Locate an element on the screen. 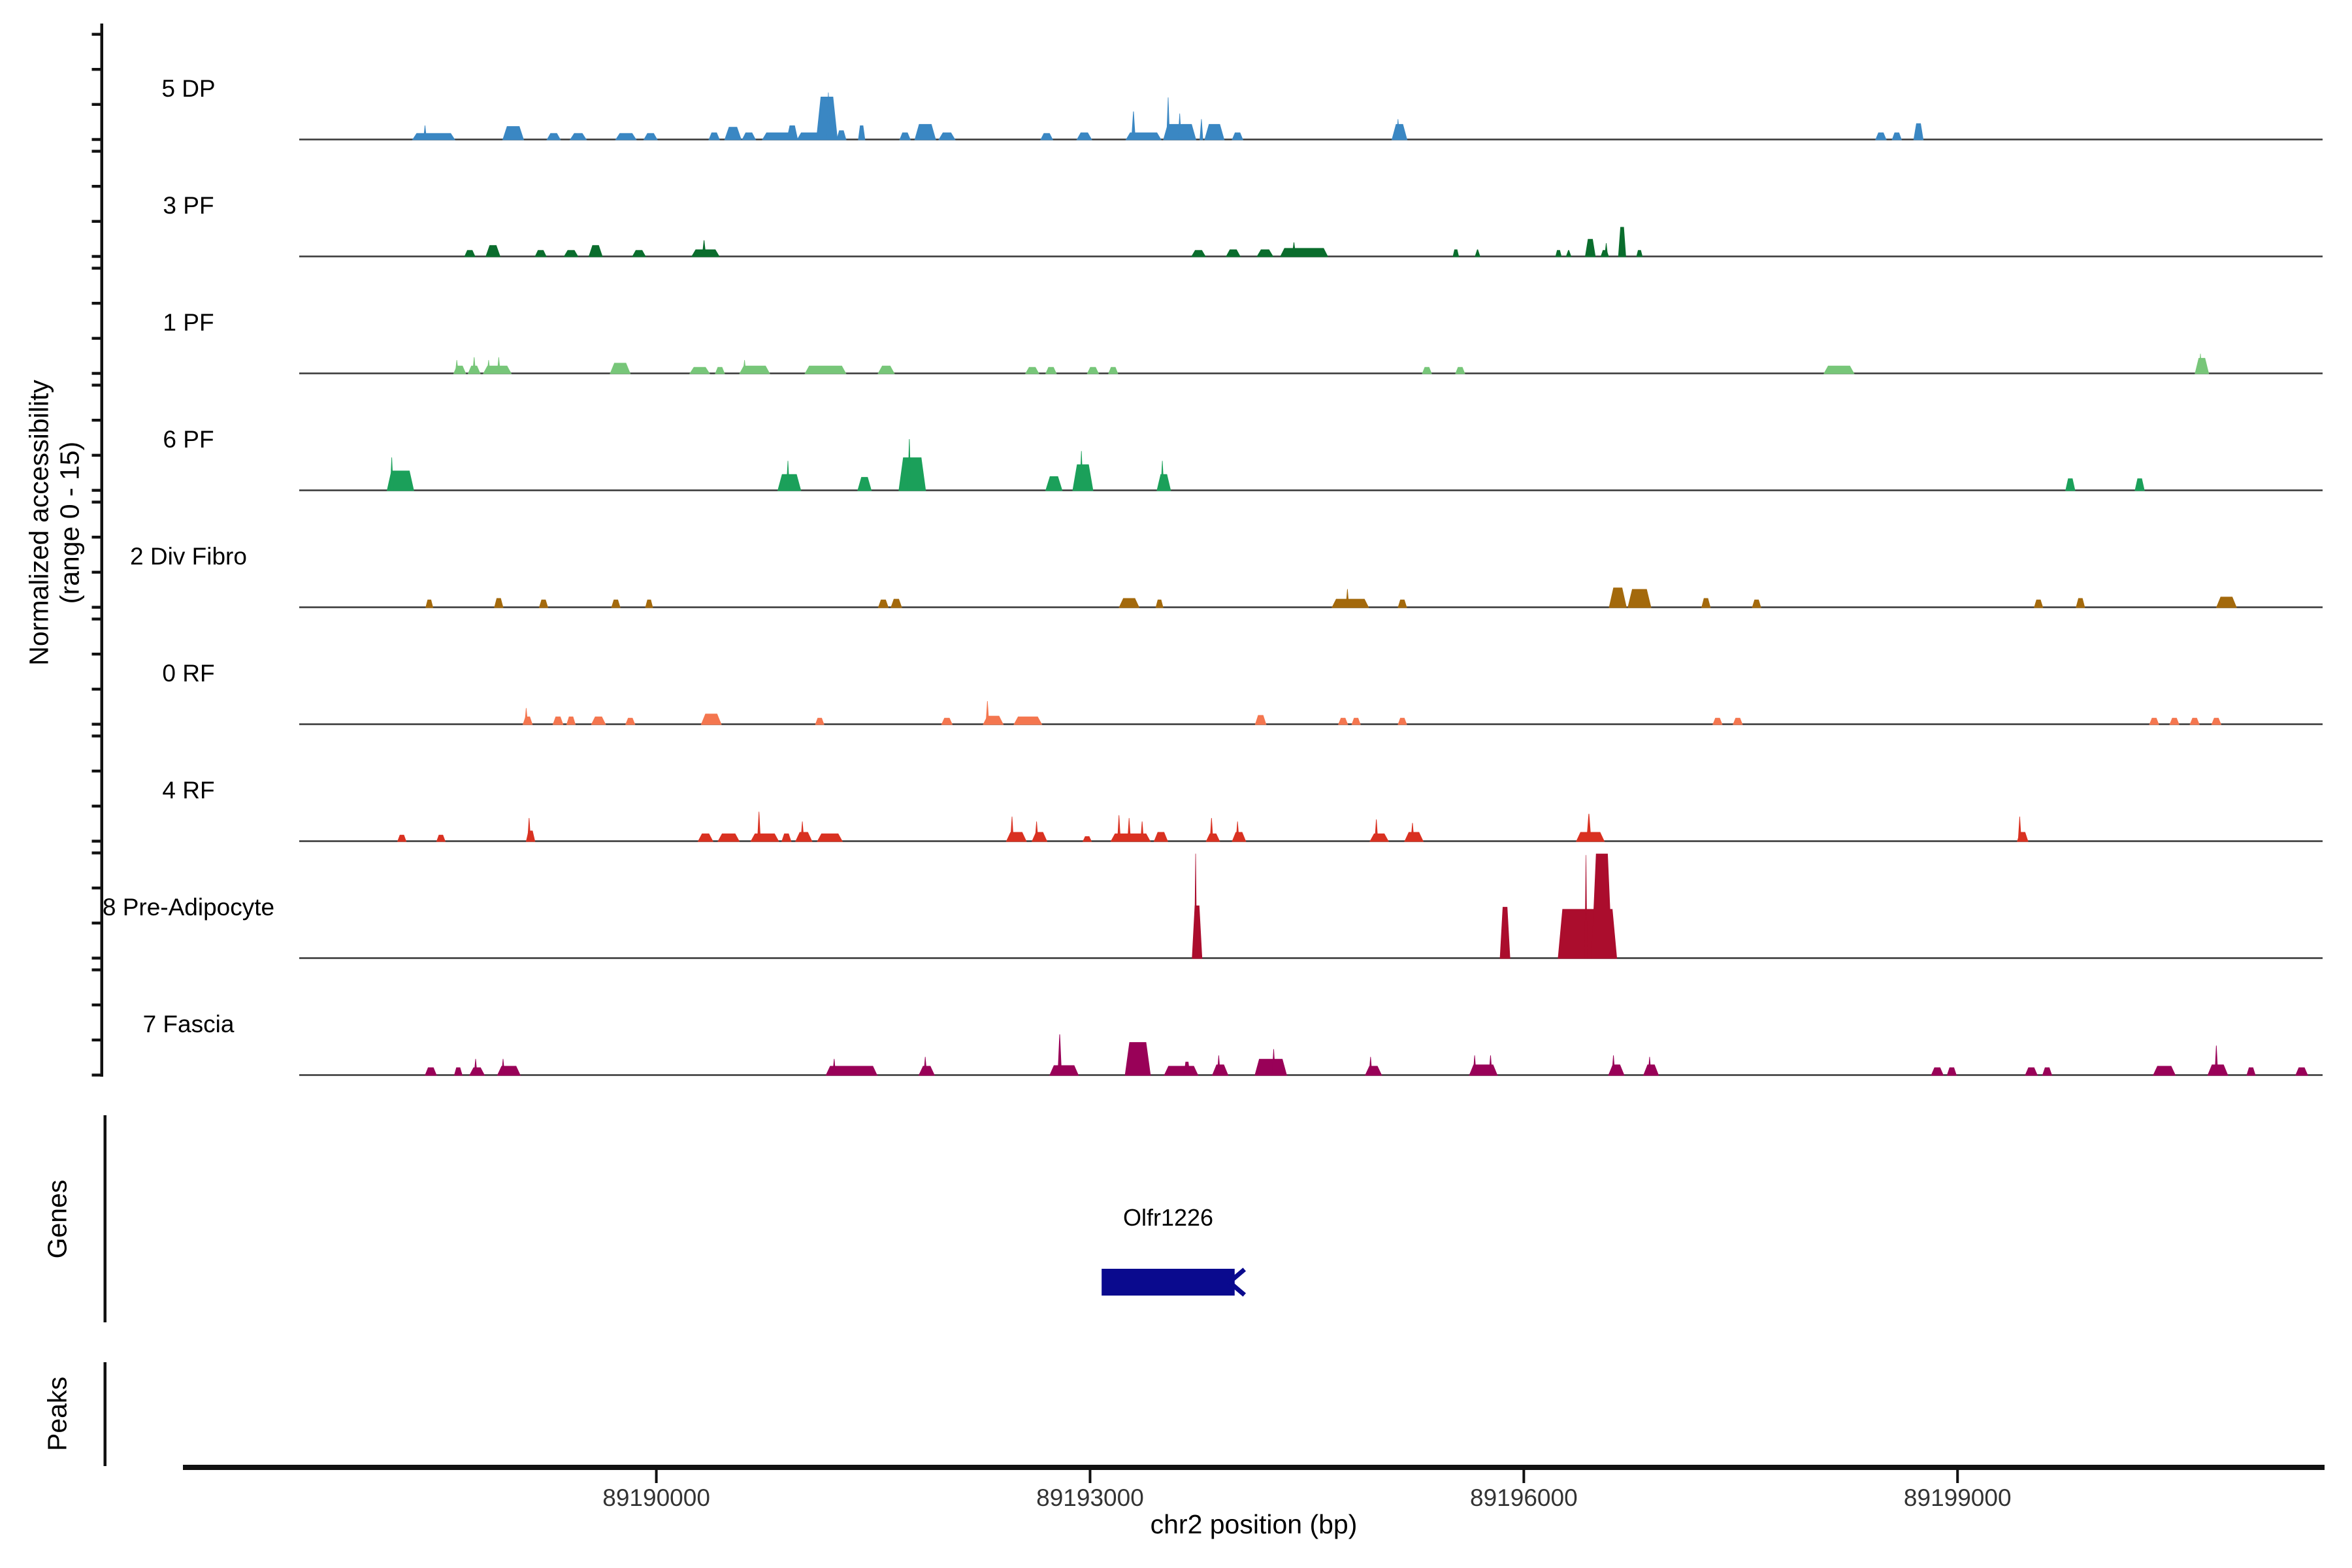  track-label-6-pf: 6 PF is located at coordinates (188, 439).